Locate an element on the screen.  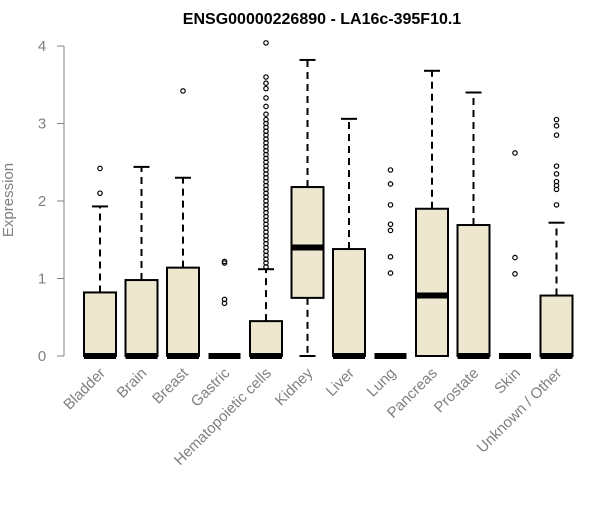
x-tick-label: Lung is located at coordinates (382, 383).